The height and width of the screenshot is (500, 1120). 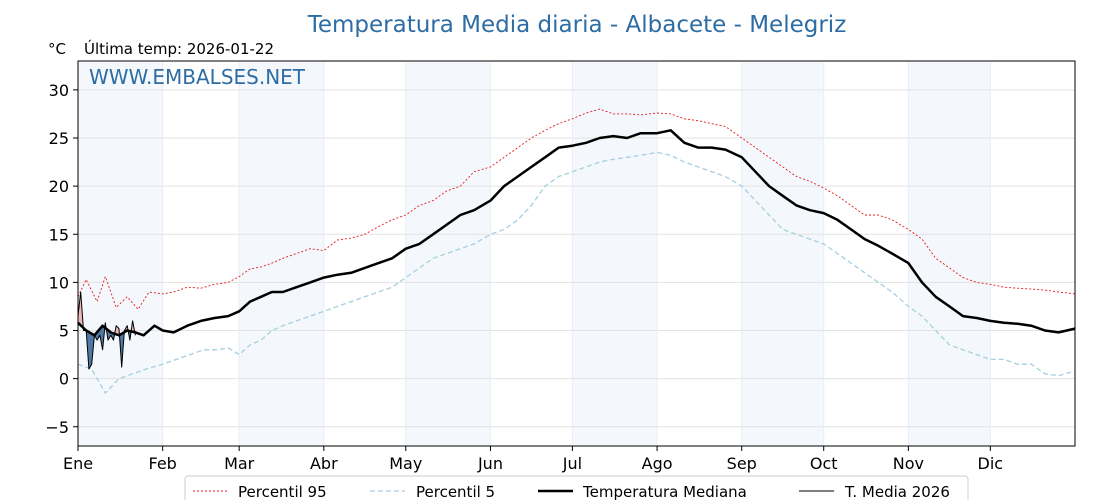 I want to click on x-tick-label-nov: Nov, so click(x=908, y=463).